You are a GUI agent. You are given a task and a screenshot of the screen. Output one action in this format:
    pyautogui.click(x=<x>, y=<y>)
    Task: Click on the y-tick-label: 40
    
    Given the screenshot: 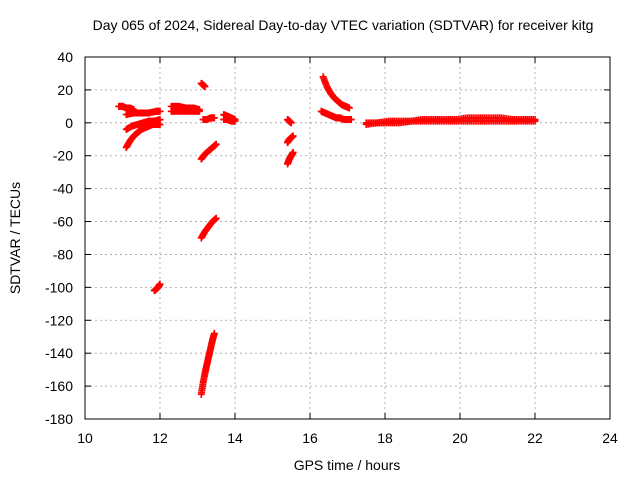 What is the action you would take?
    pyautogui.click(x=65, y=57)
    